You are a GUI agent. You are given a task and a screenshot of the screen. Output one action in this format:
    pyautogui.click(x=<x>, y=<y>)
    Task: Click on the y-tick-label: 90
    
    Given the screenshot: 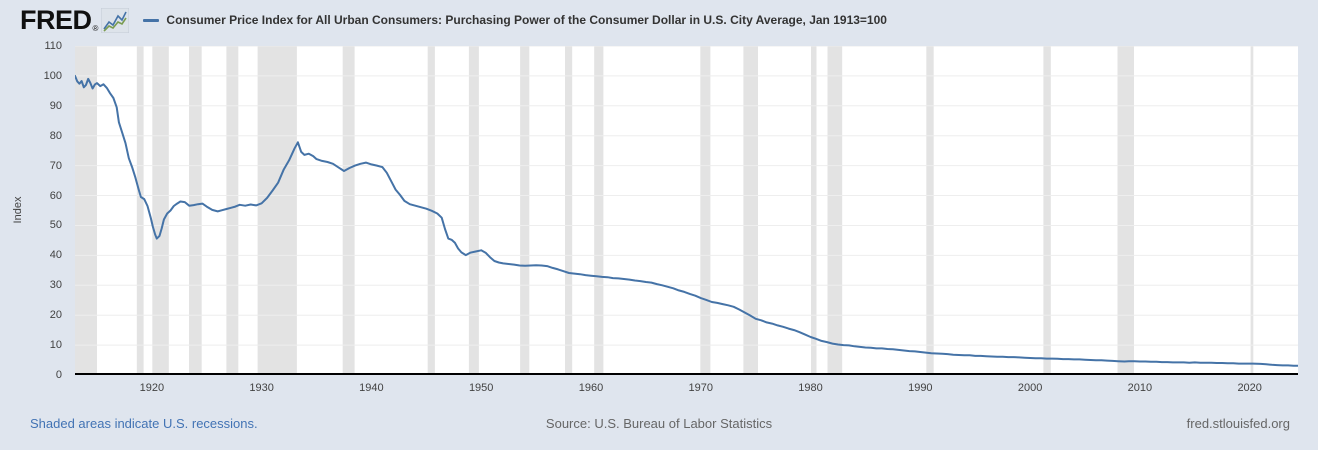 What is the action you would take?
    pyautogui.click(x=55, y=105)
    